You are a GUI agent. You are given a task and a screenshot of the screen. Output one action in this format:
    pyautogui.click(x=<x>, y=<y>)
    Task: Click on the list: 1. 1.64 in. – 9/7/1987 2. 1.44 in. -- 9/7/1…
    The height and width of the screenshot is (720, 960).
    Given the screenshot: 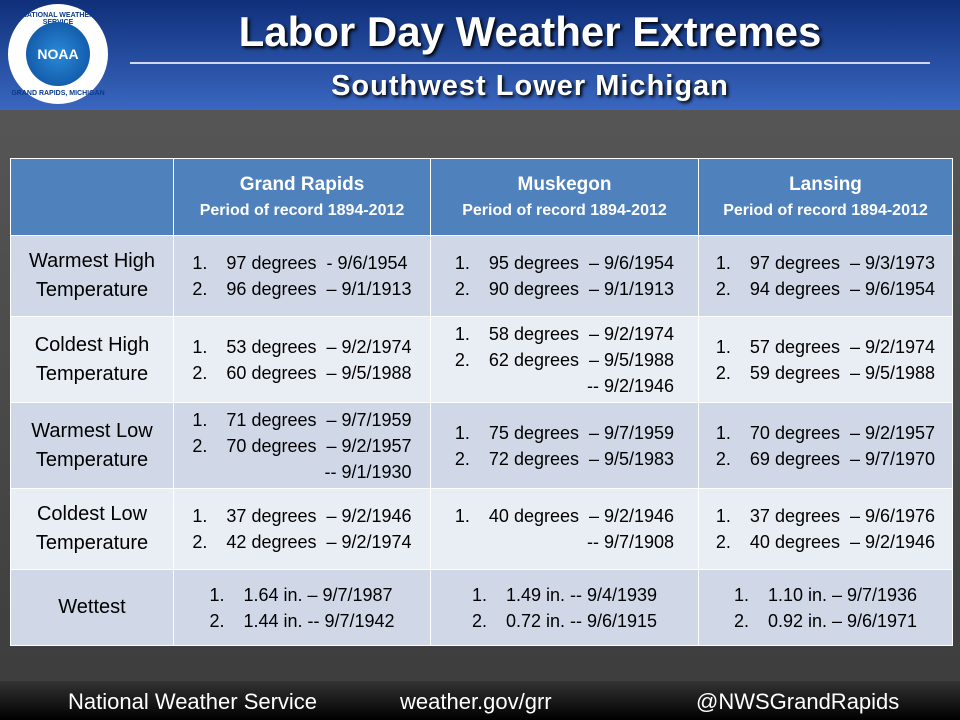 What is the action you would take?
    pyautogui.click(x=301, y=608)
    